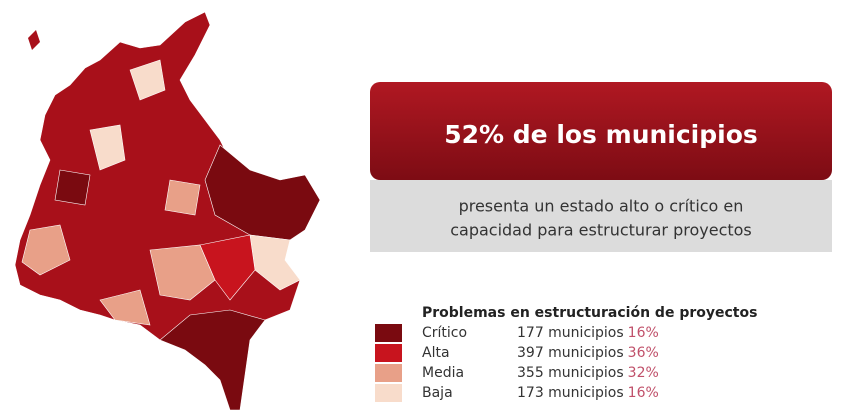 The height and width of the screenshot is (416, 860). I want to click on headline-banner, so click(601, 131).